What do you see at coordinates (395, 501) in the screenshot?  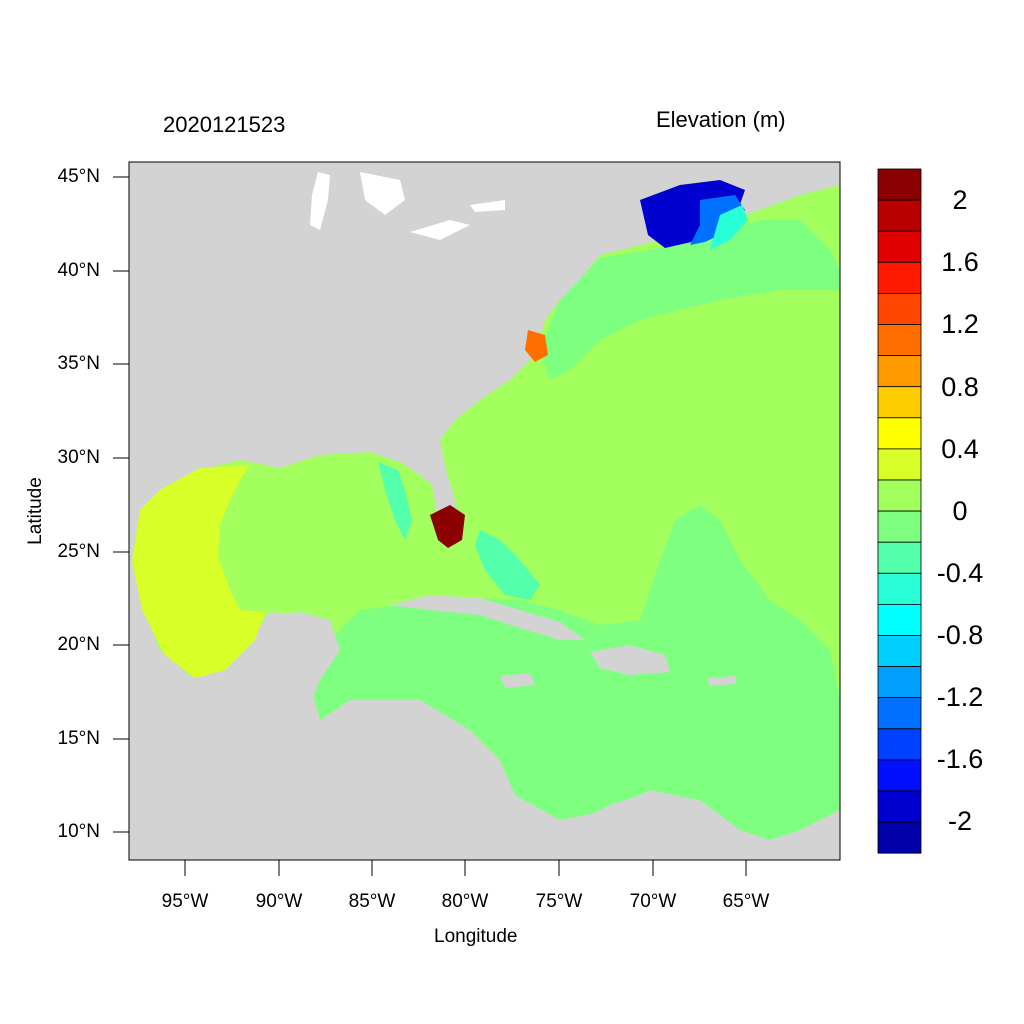 I see `florida-bay-shallow` at bounding box center [395, 501].